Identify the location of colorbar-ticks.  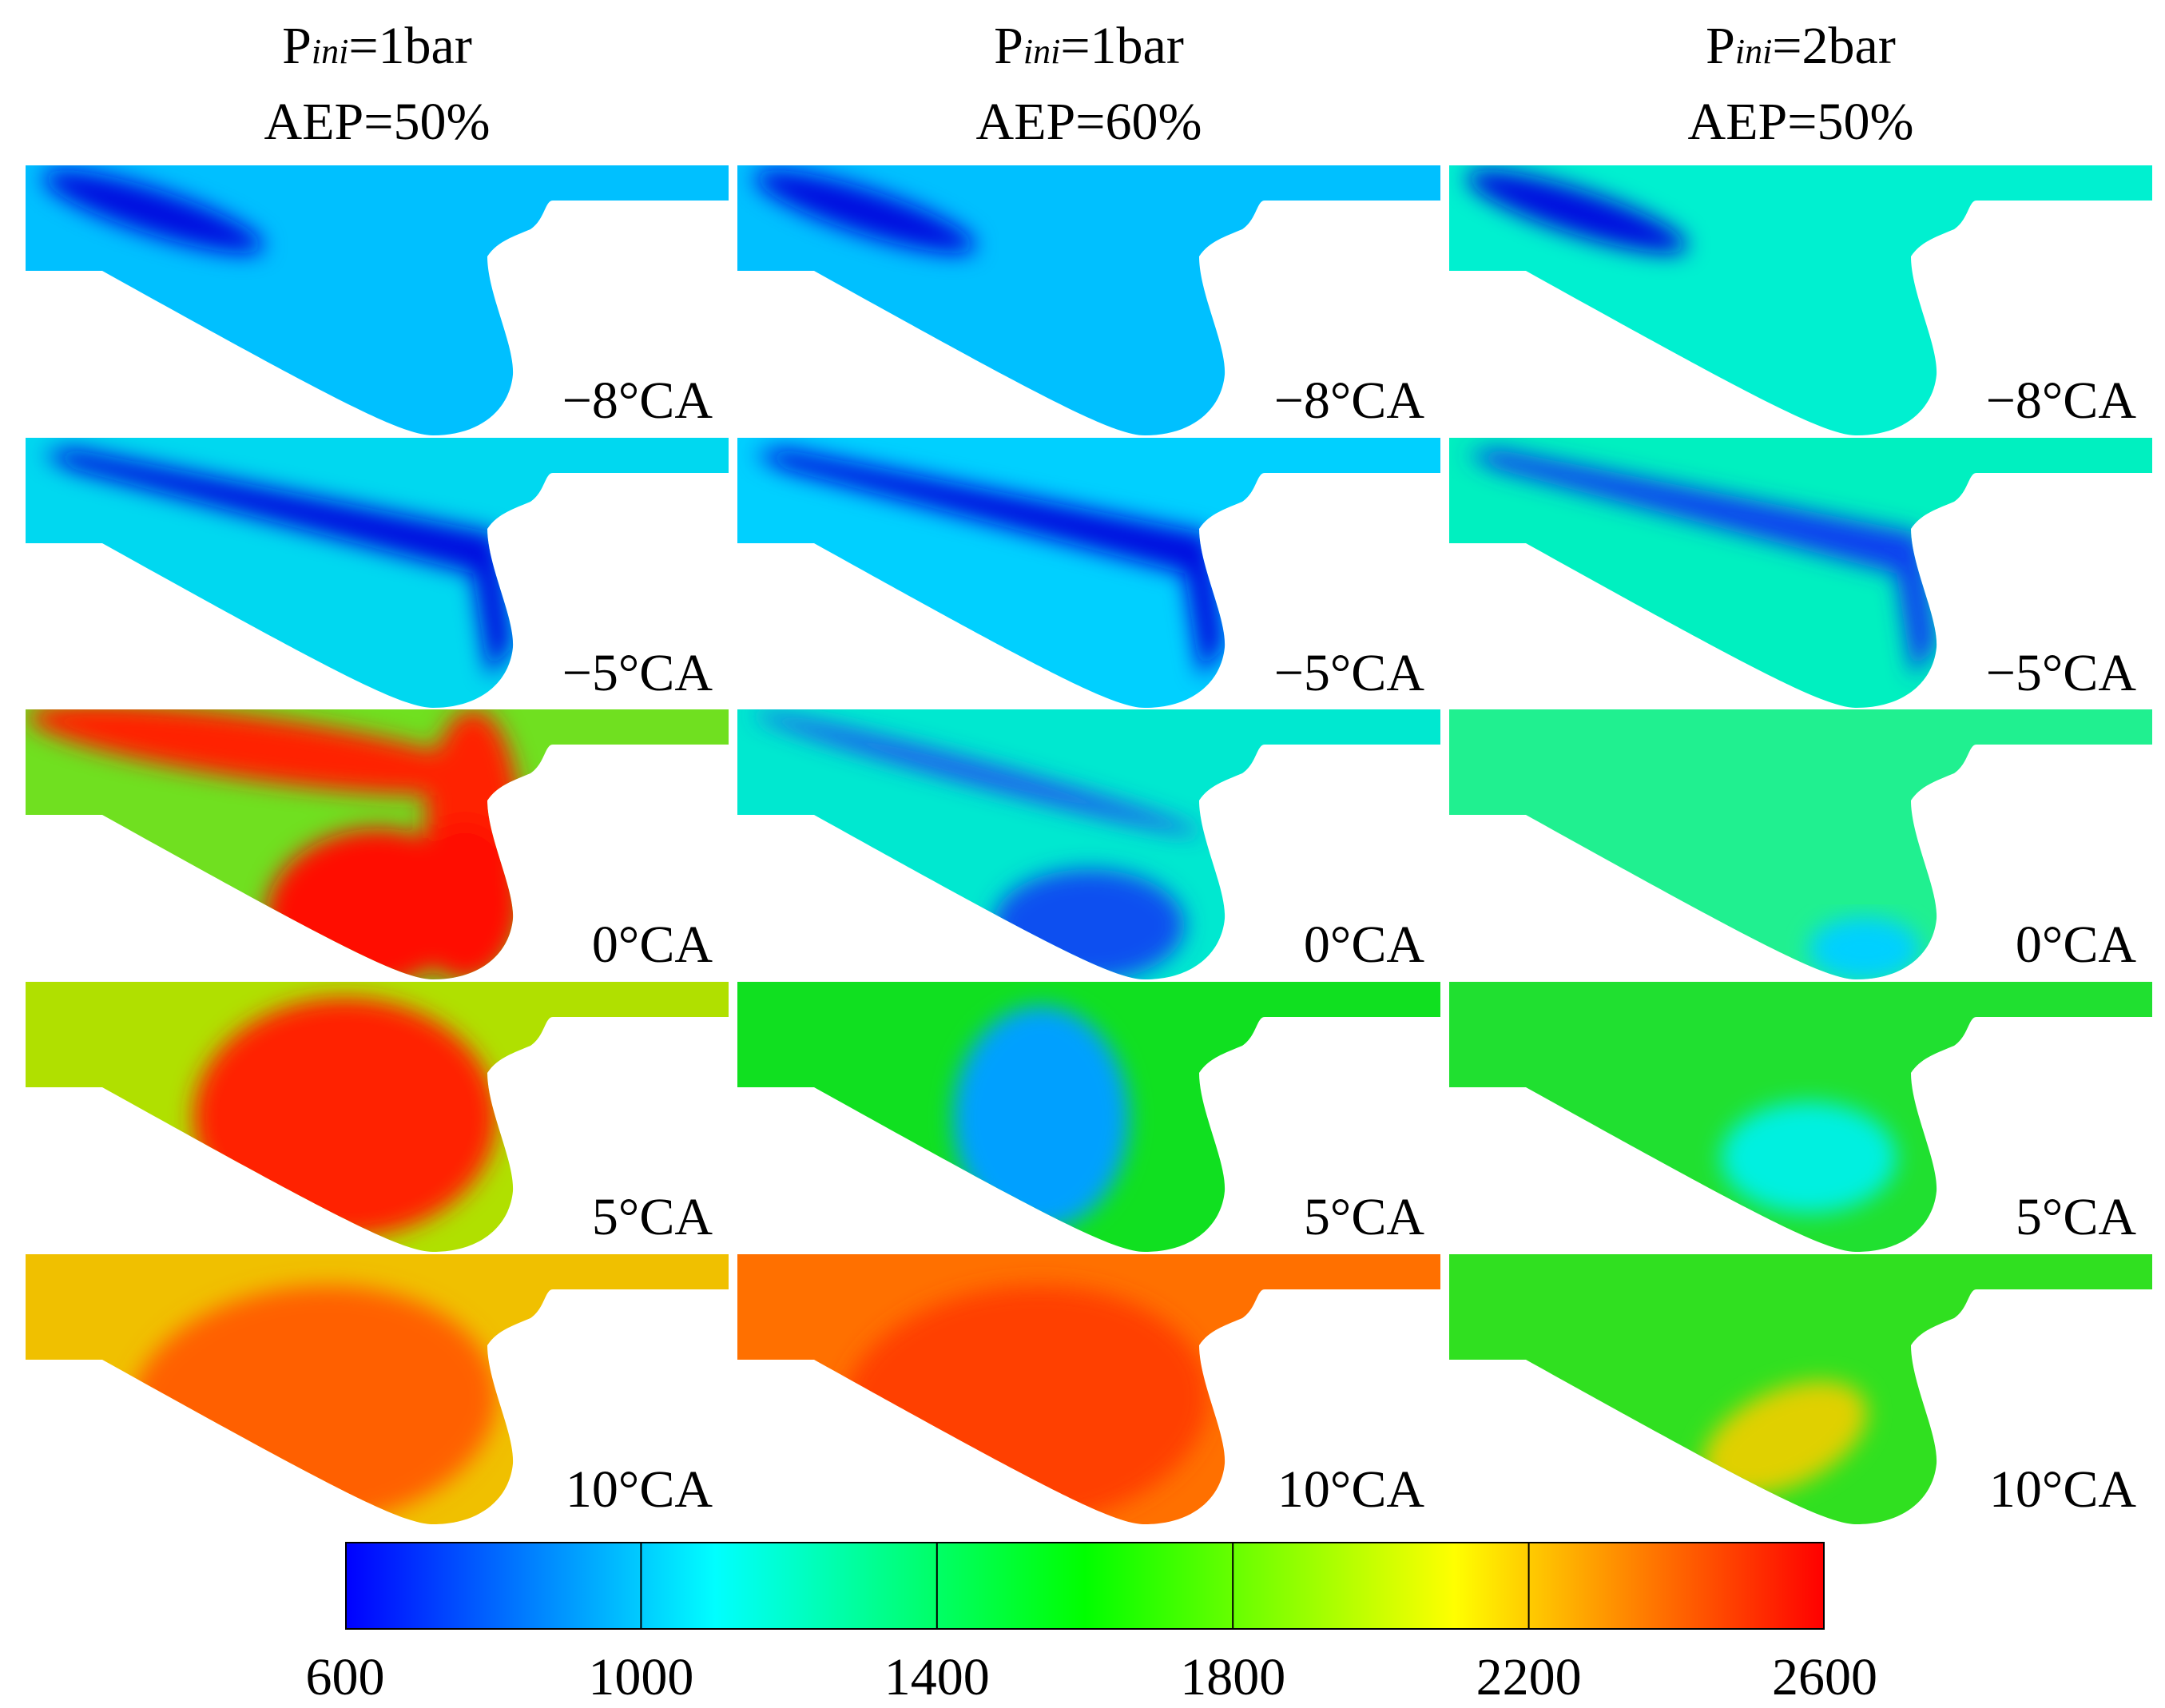
(1085, 1586).